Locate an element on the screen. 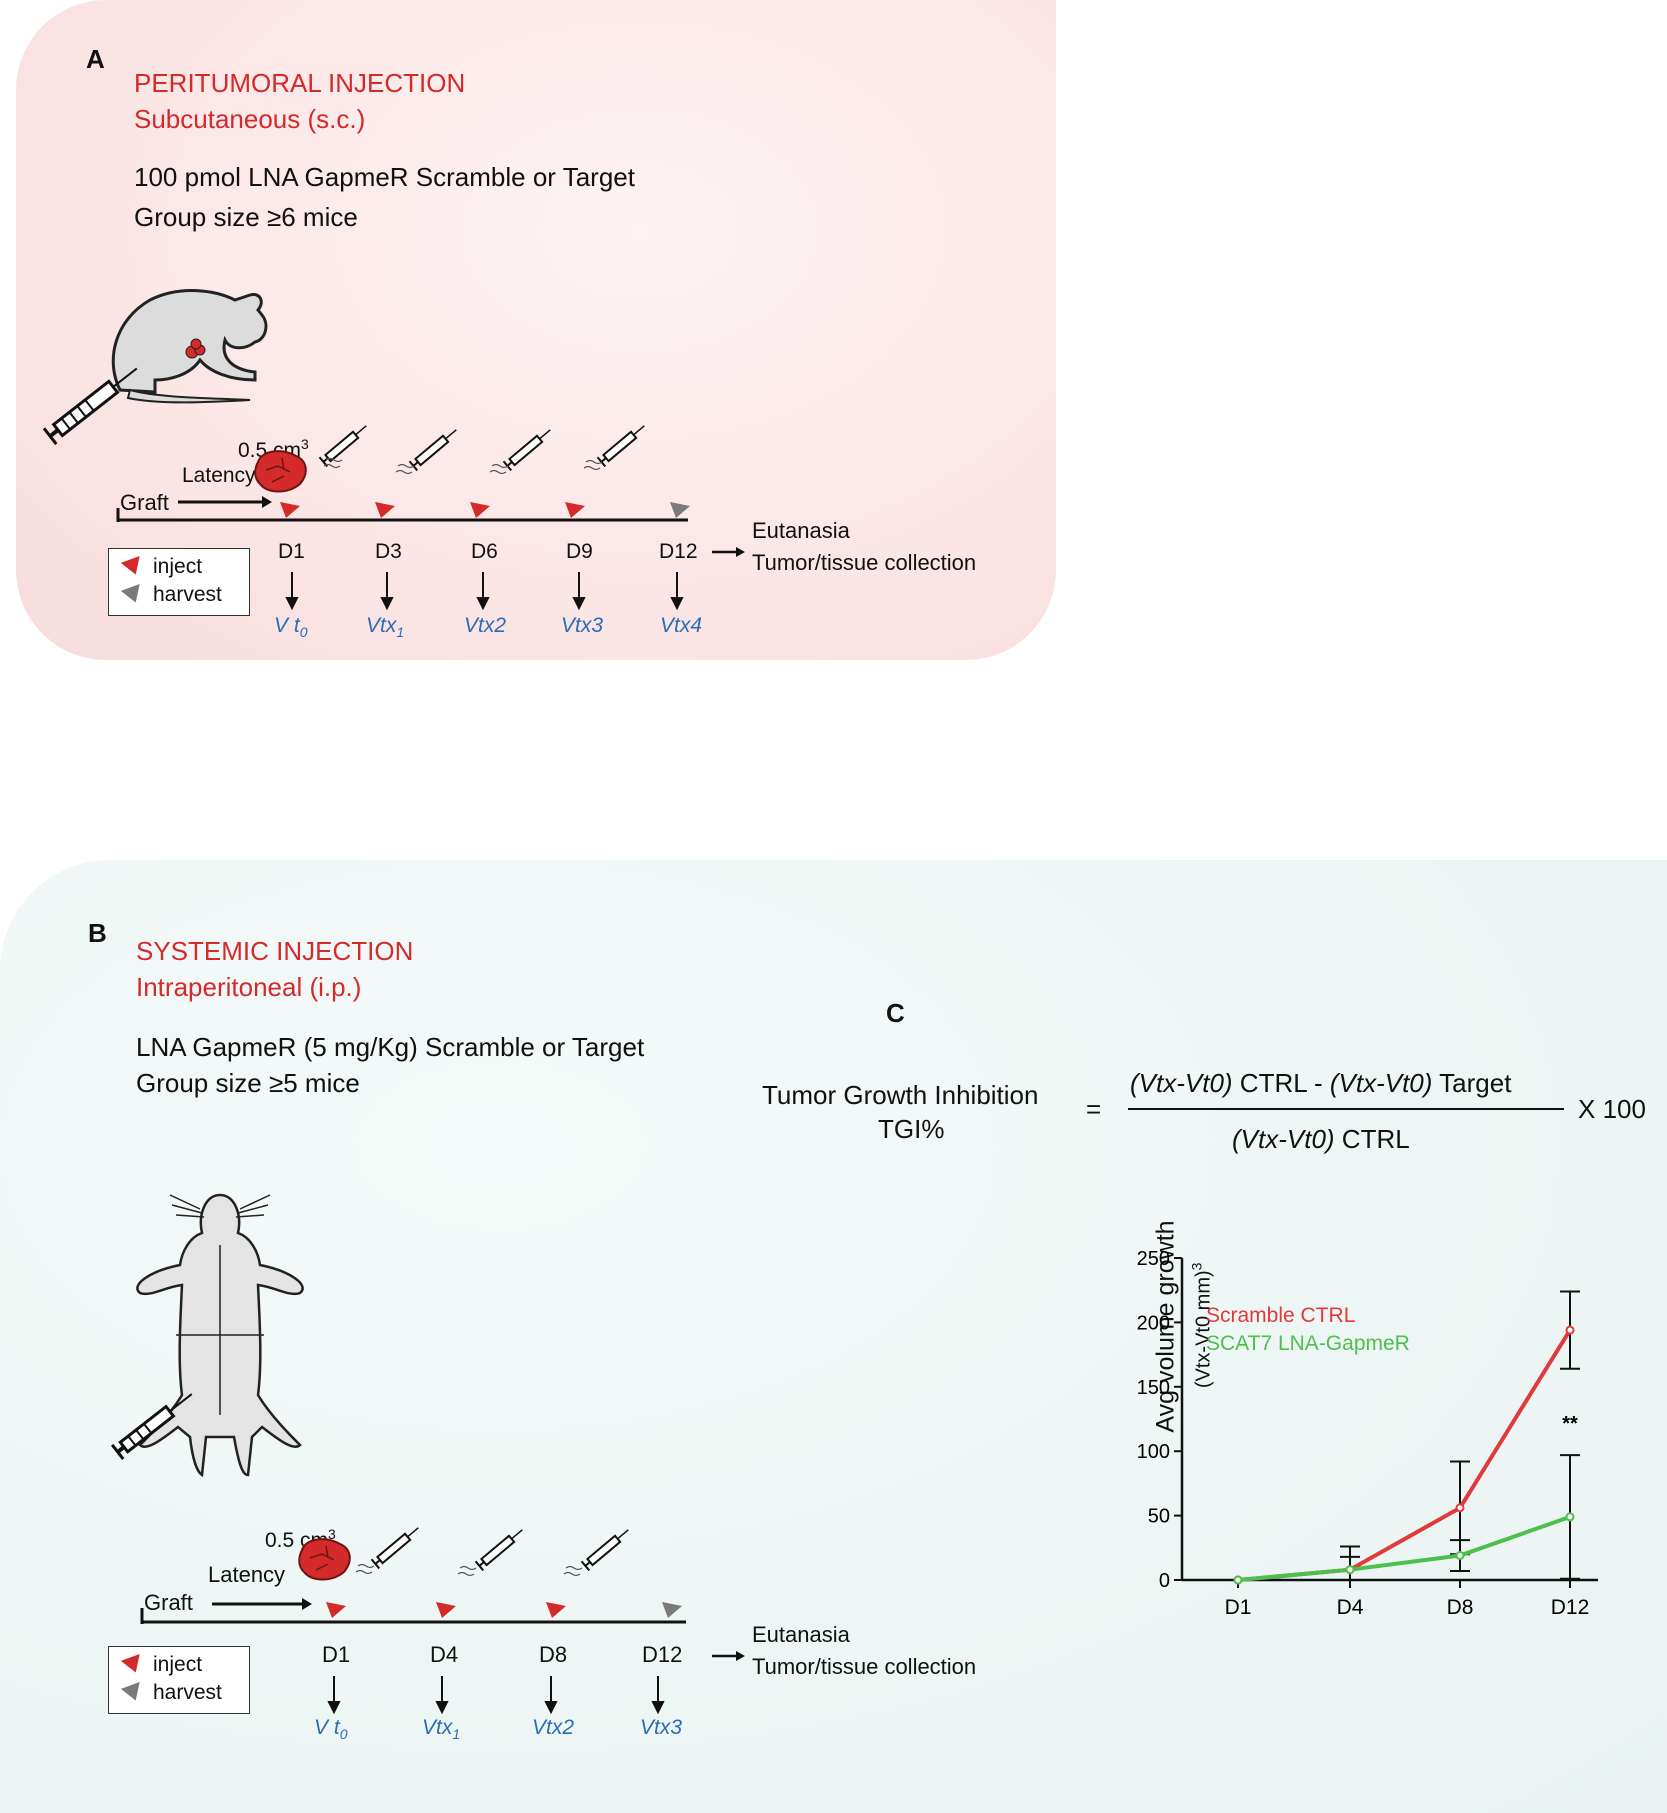 The width and height of the screenshot is (1667, 1813). panel-a-day-1: D1 is located at coordinates (291, 551).